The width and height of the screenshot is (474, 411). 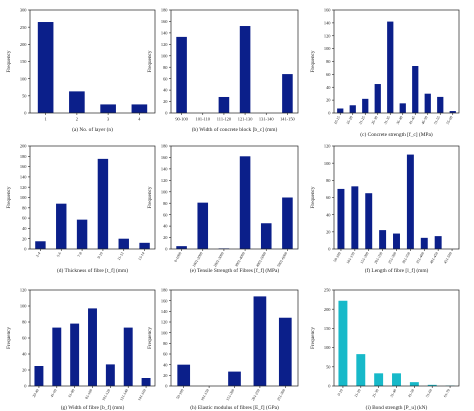 I want to click on x-tick-label: 41-50, so click(x=411, y=393).